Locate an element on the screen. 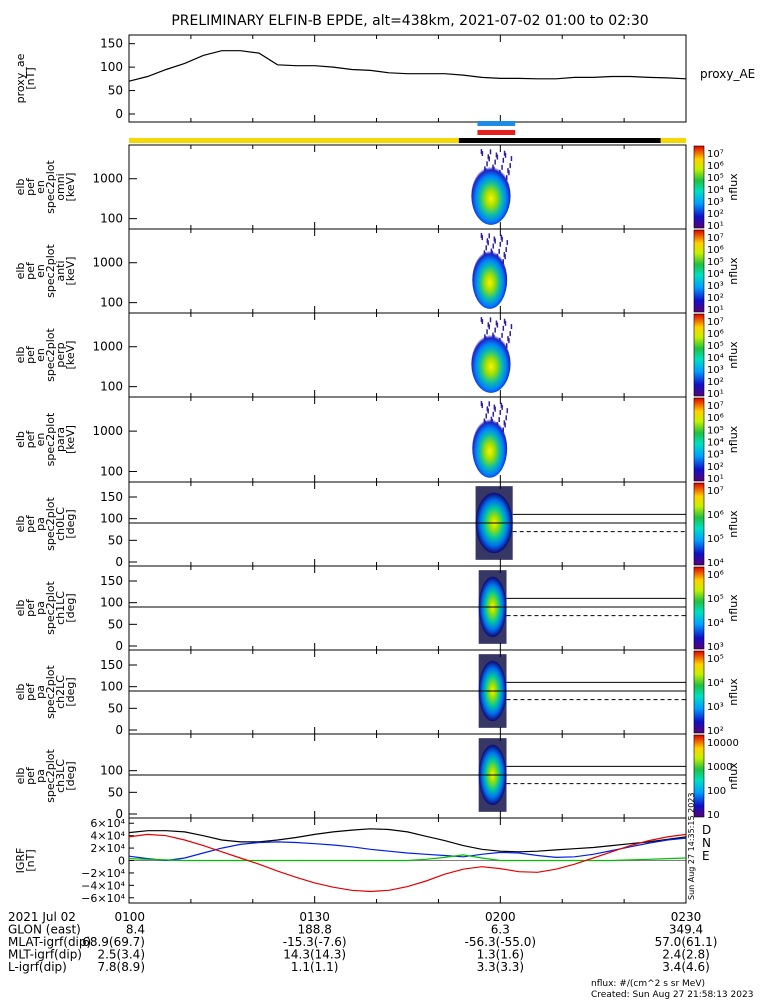 The width and height of the screenshot is (775, 1000). igrf-side-label: E is located at coordinates (706, 856).